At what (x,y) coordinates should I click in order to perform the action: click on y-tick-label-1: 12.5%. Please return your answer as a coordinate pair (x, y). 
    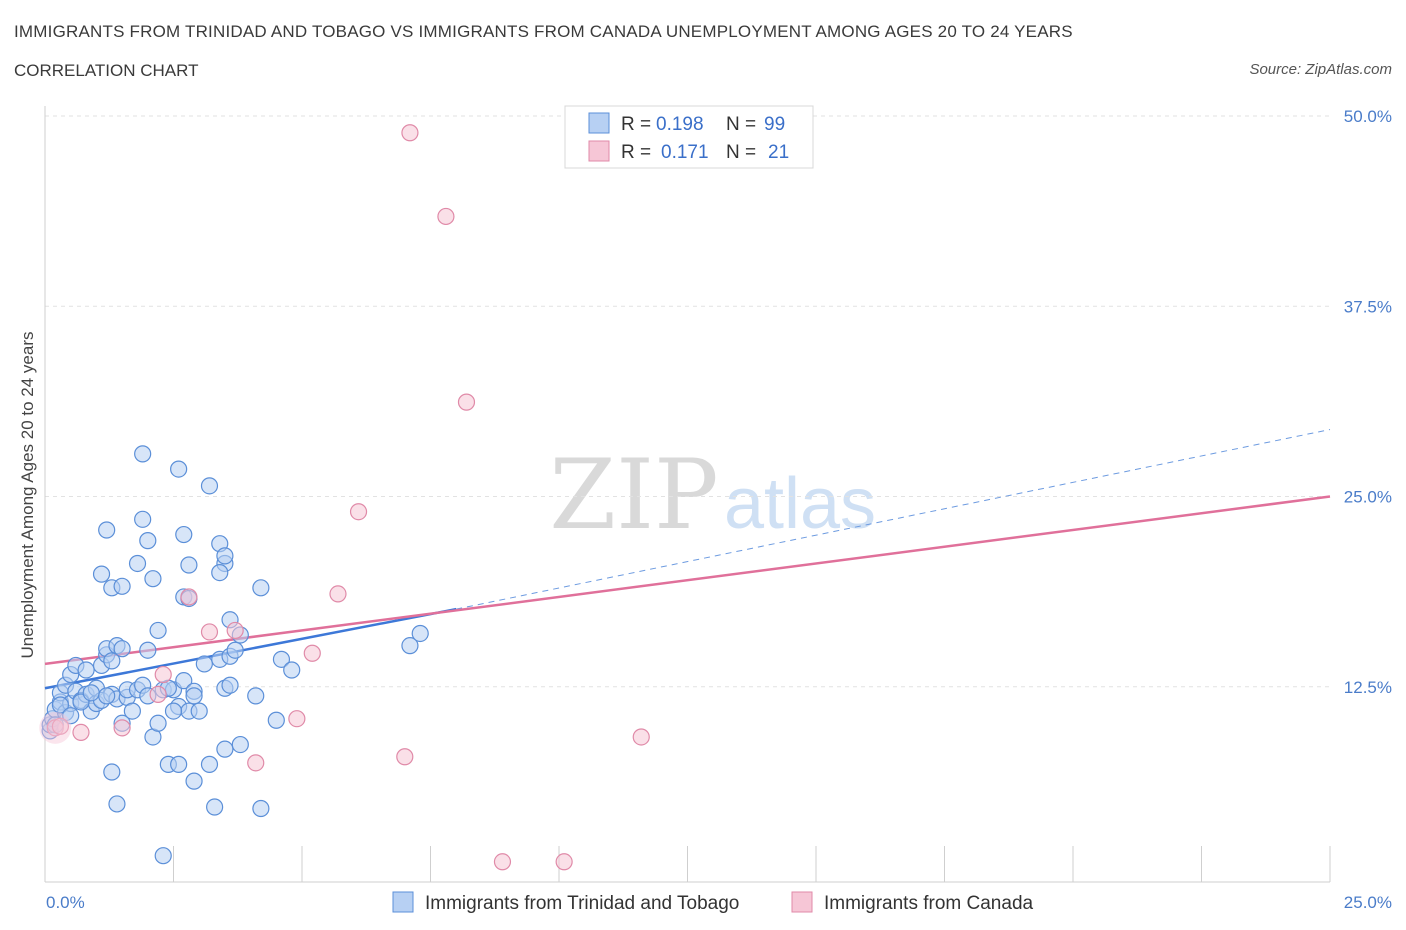
    Looking at the image, I should click on (1368, 687).